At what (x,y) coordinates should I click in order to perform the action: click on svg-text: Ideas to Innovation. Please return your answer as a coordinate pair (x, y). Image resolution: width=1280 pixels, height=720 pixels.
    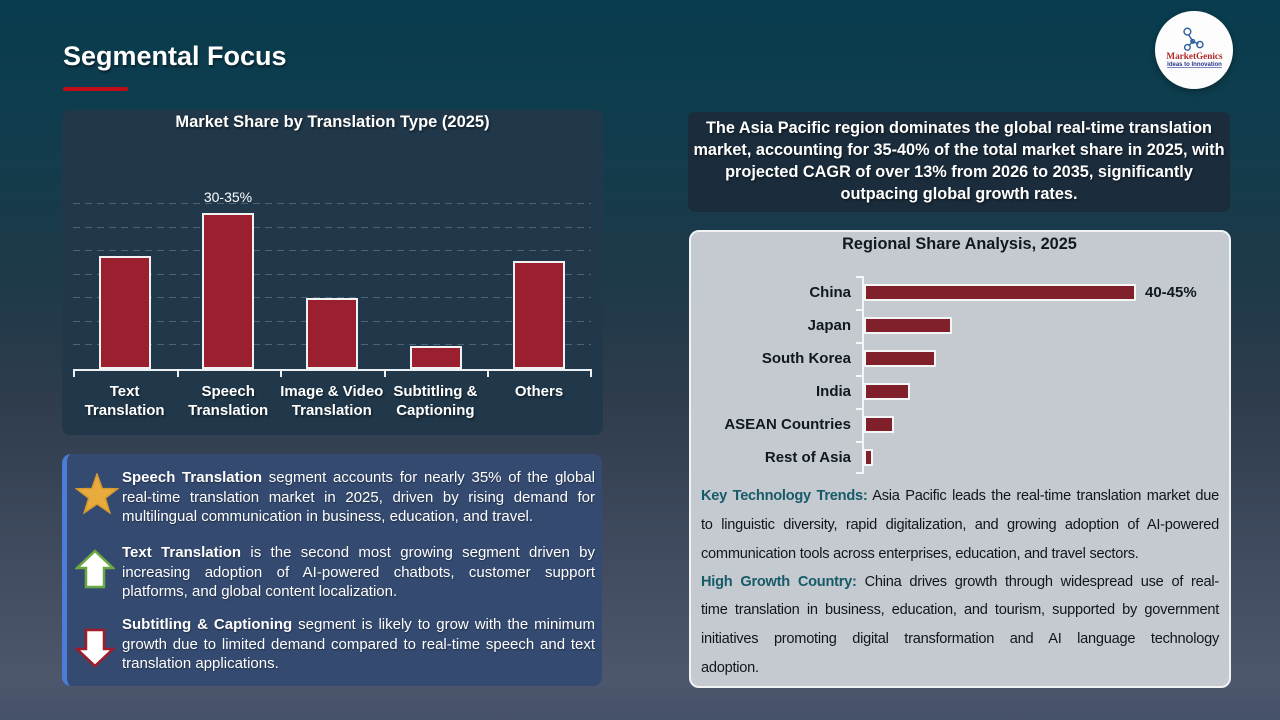
    Looking at the image, I should click on (1194, 65).